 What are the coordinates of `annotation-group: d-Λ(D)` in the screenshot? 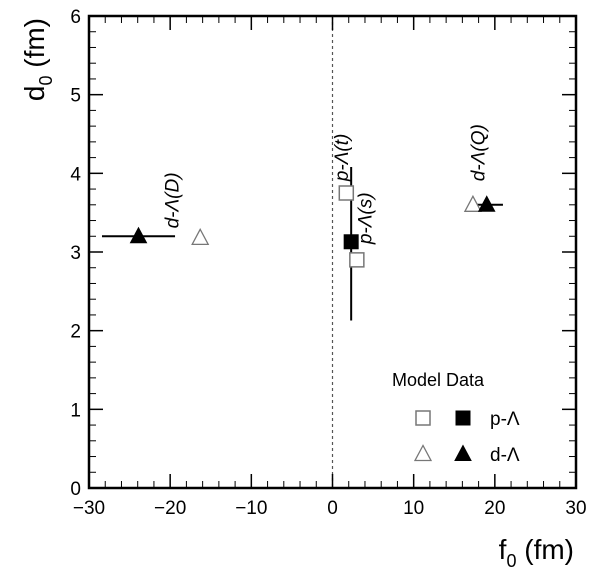 It's located at (172, 200).